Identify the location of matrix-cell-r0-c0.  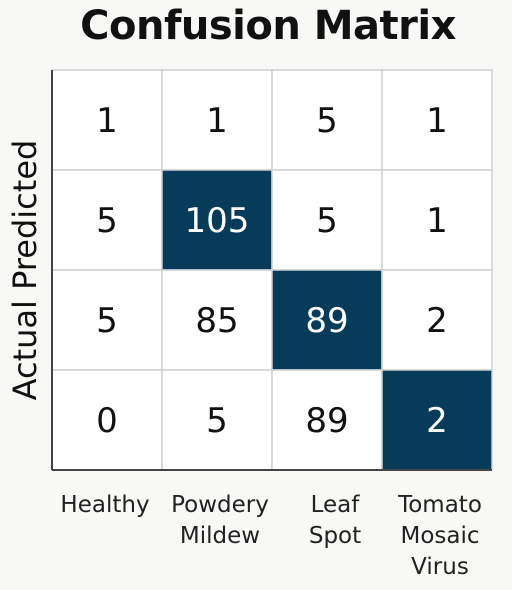
(107, 120).